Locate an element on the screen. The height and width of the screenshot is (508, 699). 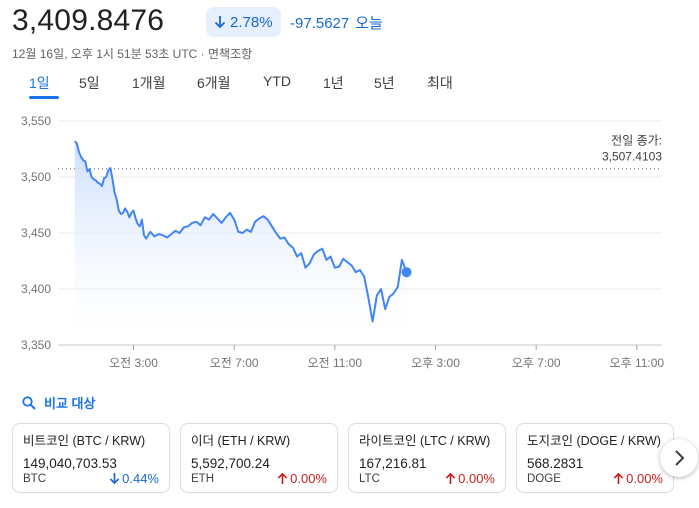
card-price: 149,040,703.53 is located at coordinates (70, 463).